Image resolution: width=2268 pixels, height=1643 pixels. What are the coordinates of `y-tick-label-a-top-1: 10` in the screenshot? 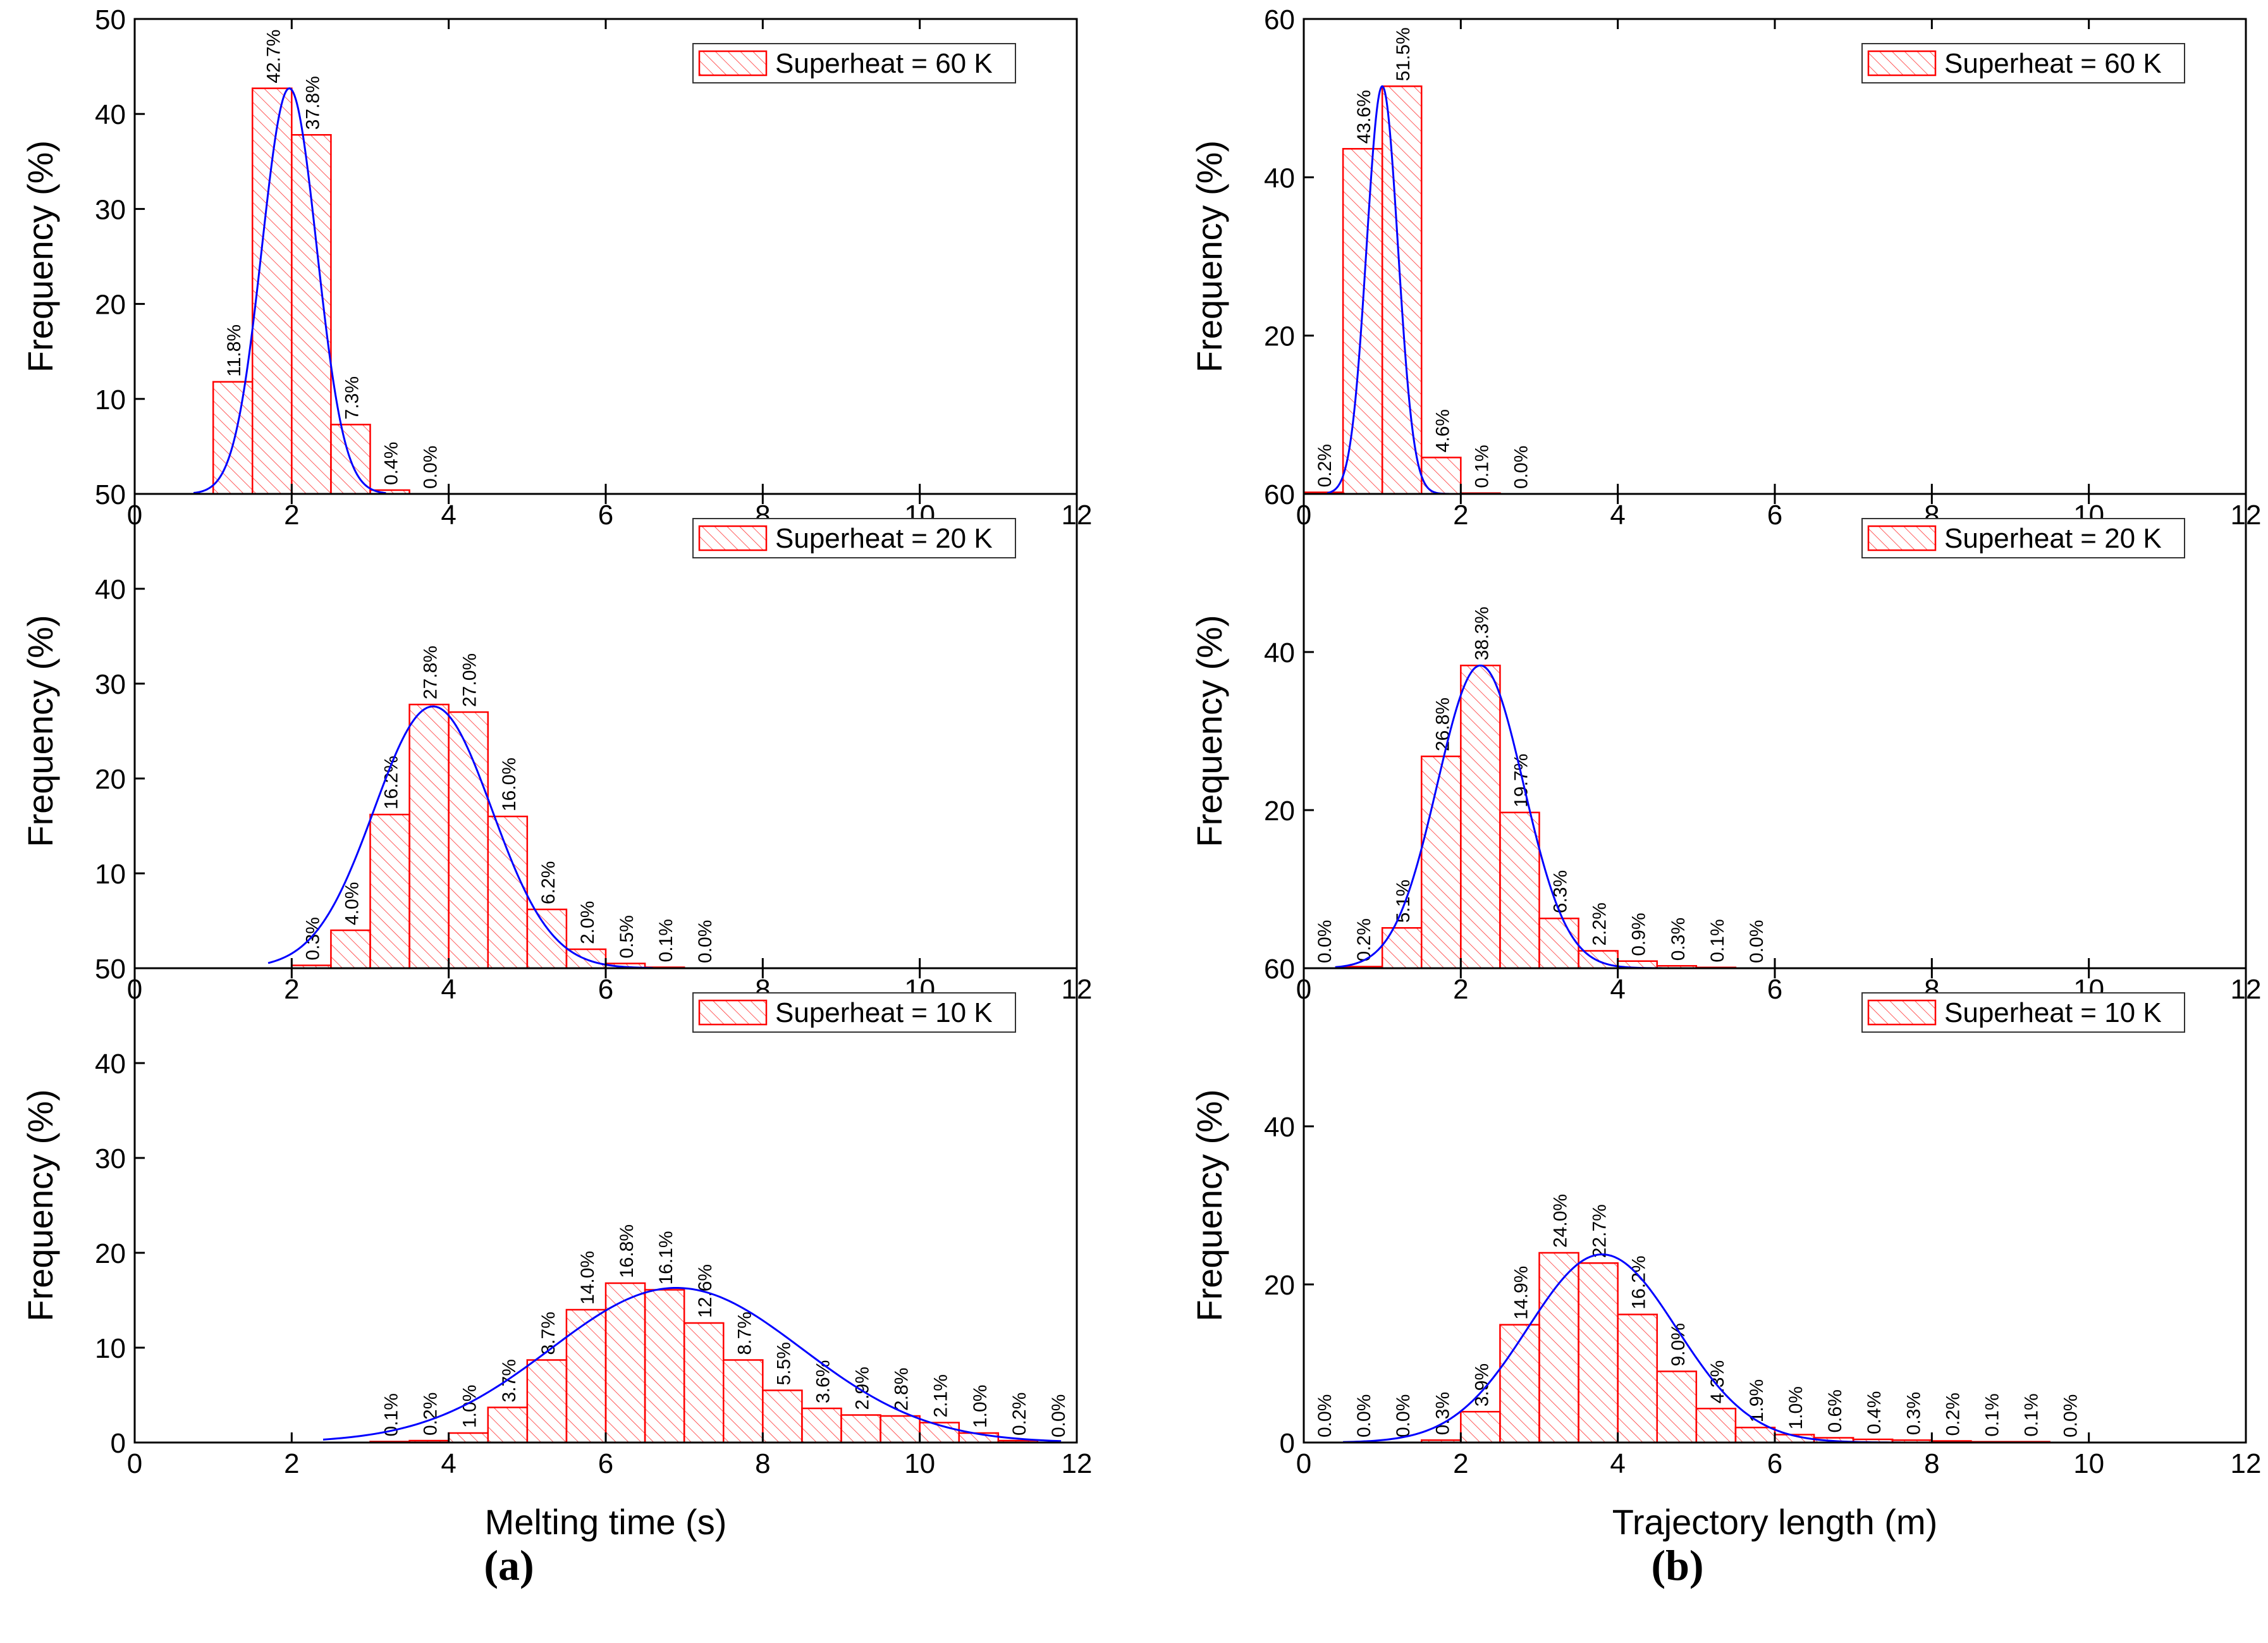 It's located at (110, 400).